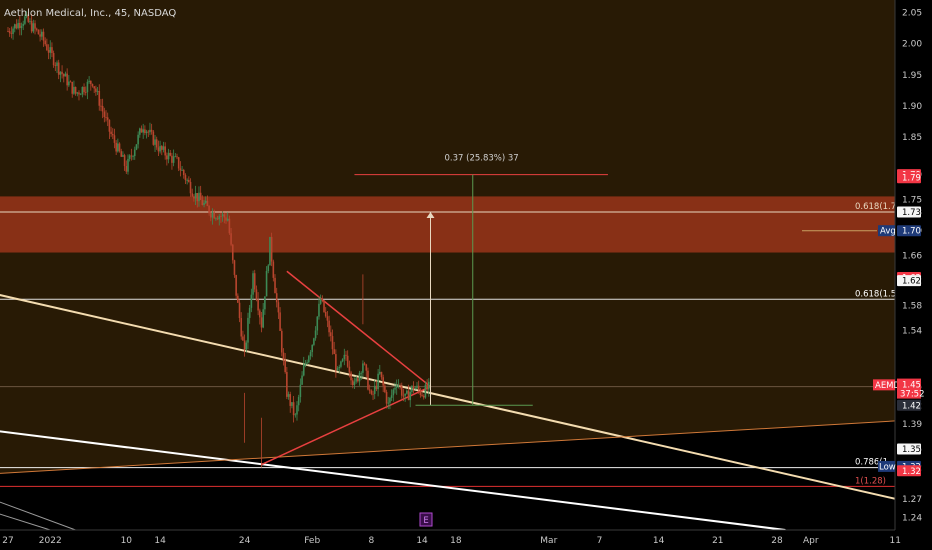 Image resolution: width=932 pixels, height=550 pixels. I want to click on level-label: 1(1.28), so click(870, 481).